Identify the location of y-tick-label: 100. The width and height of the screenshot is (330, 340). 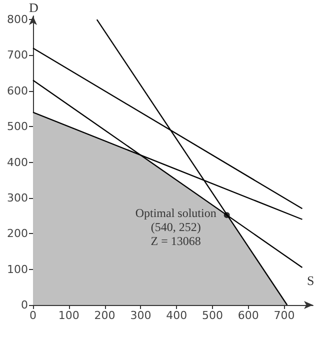
(17, 269).